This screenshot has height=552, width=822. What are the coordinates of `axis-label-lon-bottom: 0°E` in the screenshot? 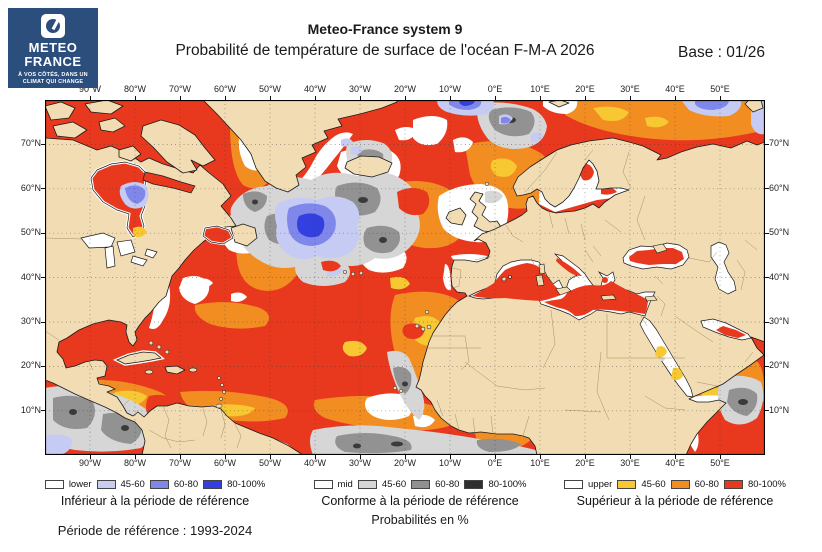 It's located at (495, 463).